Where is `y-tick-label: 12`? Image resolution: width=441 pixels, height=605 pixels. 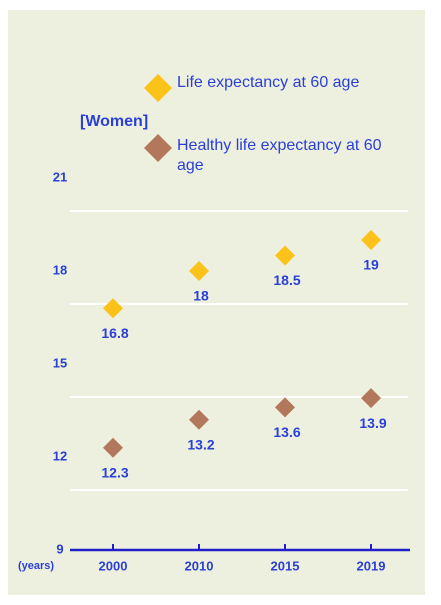
y-tick-label: 12 is located at coordinates (60, 455).